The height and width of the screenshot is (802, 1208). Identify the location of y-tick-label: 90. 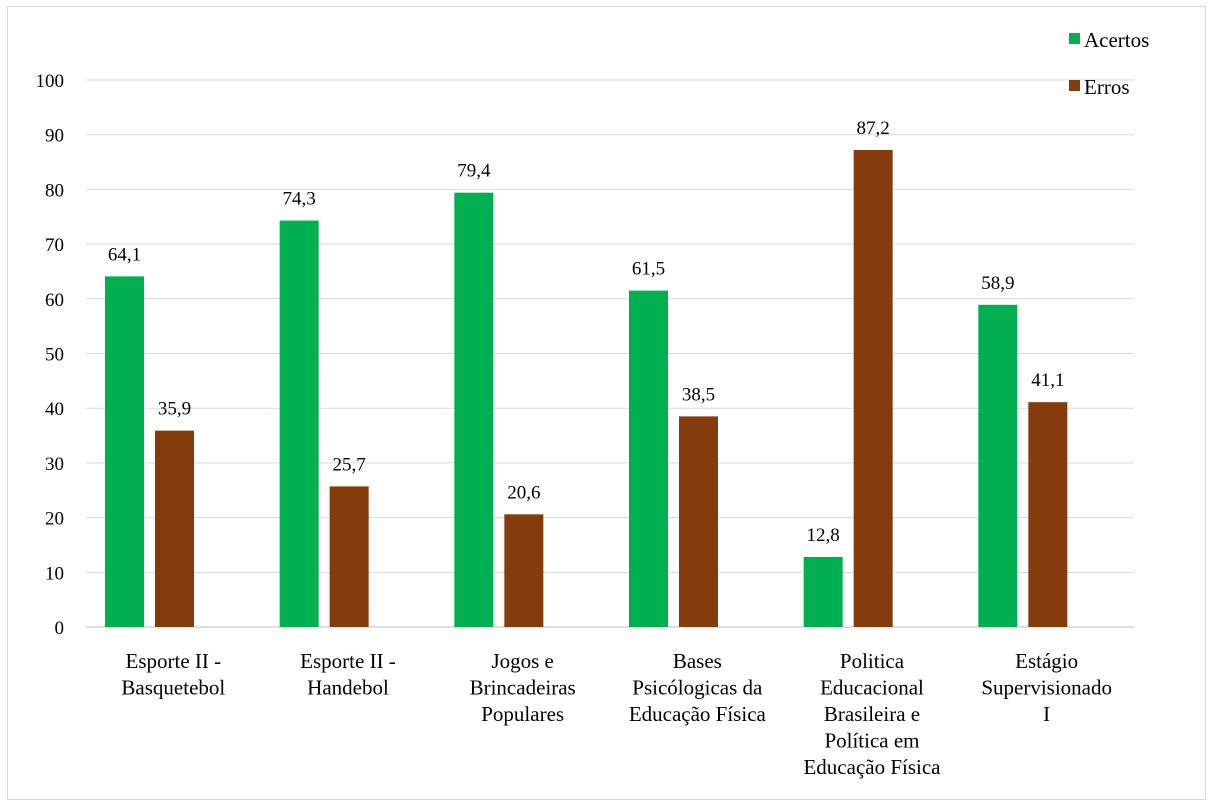
(54, 136).